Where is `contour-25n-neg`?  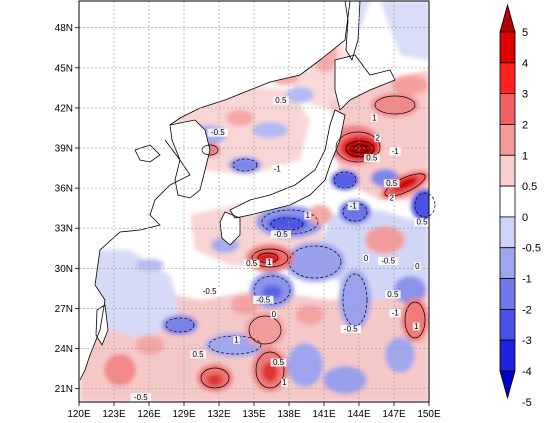 contour-25n-neg is located at coordinates (180, 325).